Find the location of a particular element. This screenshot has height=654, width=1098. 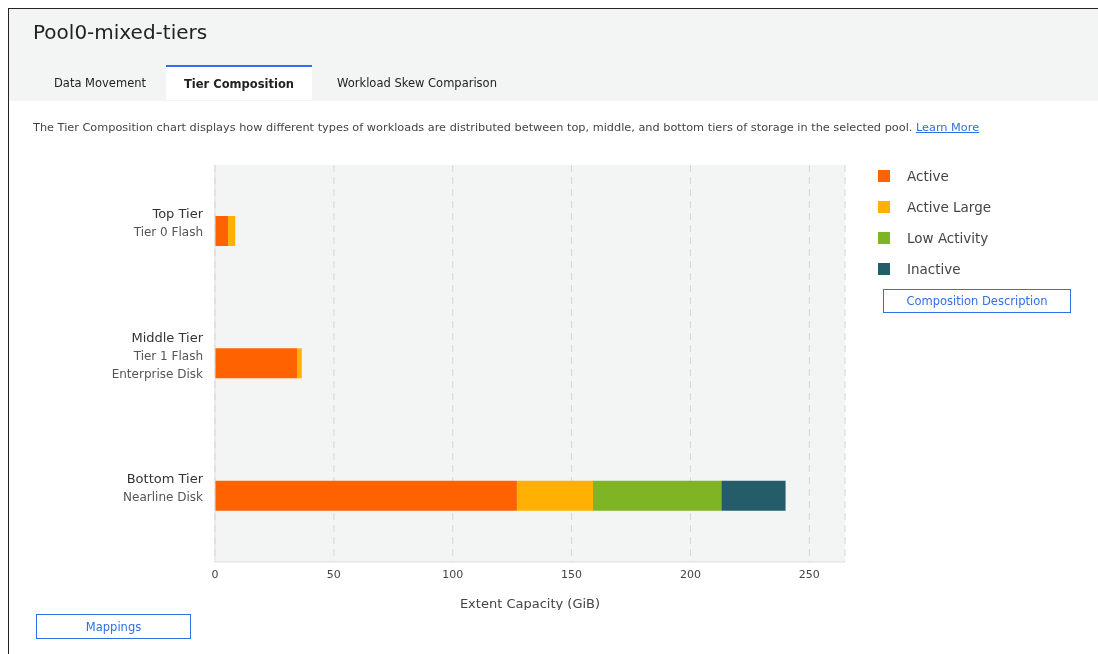

y-tick-label: Middle Tier Tier 1 Flash Enterprise Disk is located at coordinates (157, 355).